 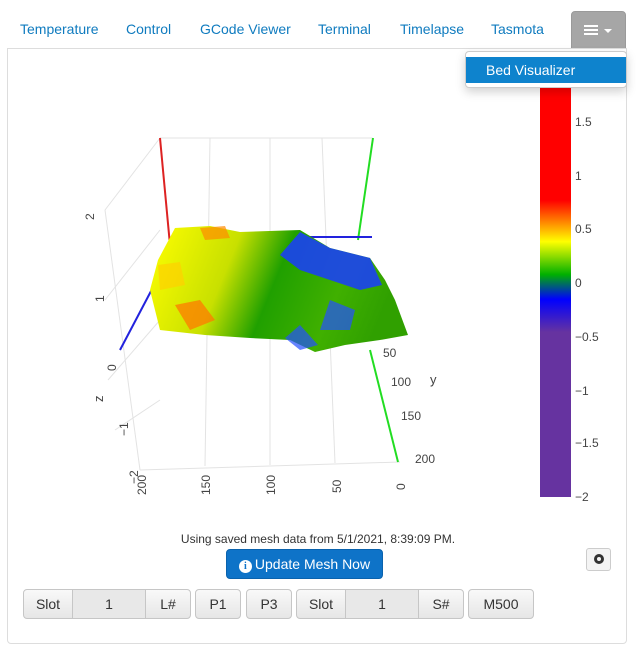 I want to click on slot-input-1: 1, so click(x=109, y=604).